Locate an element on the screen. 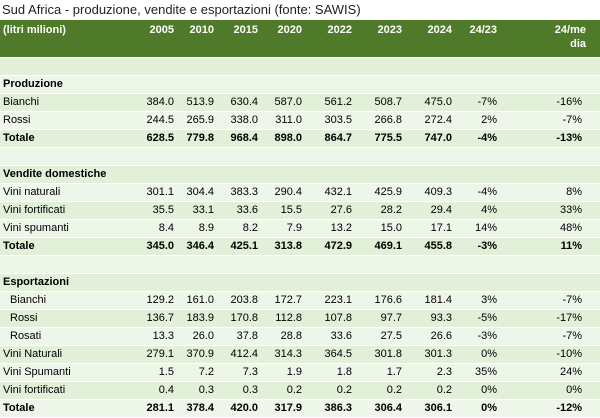 This screenshot has height=418, width=600. cell: 338.0 is located at coordinates (239, 120).